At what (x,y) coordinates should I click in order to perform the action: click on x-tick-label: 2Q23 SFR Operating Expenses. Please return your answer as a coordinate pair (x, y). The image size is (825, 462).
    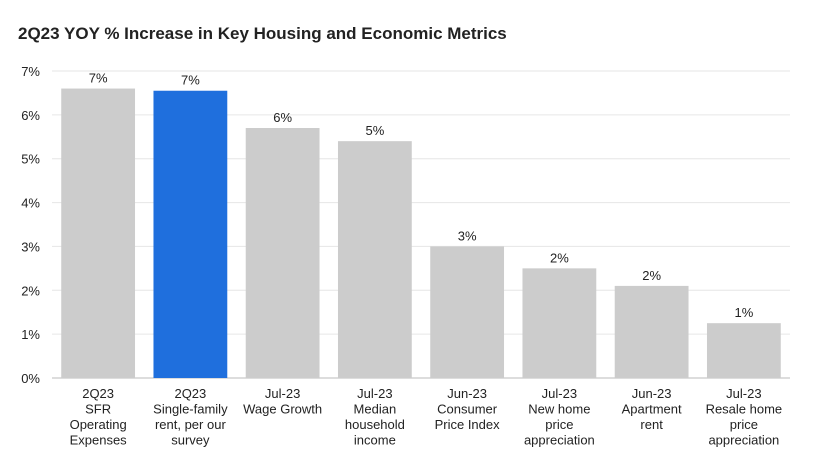
    Looking at the image, I should click on (99, 417).